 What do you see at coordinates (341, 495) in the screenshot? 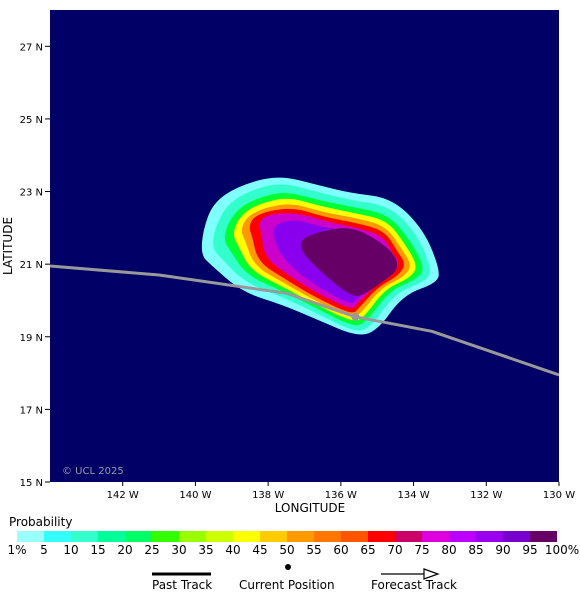
I see `x-tick-label: 136 W` at bounding box center [341, 495].